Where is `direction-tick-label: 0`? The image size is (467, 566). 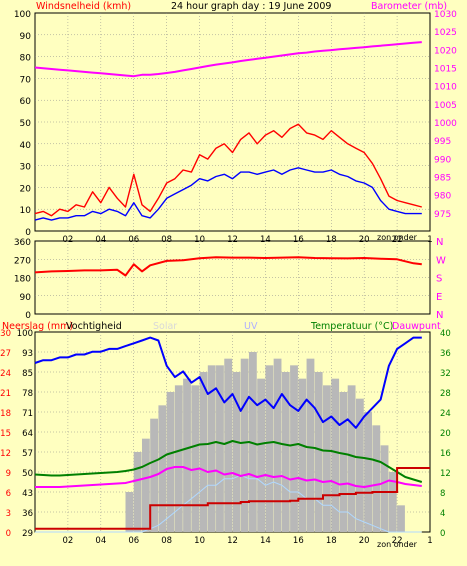 direction-tick-label: 0 is located at coordinates (28, 316).